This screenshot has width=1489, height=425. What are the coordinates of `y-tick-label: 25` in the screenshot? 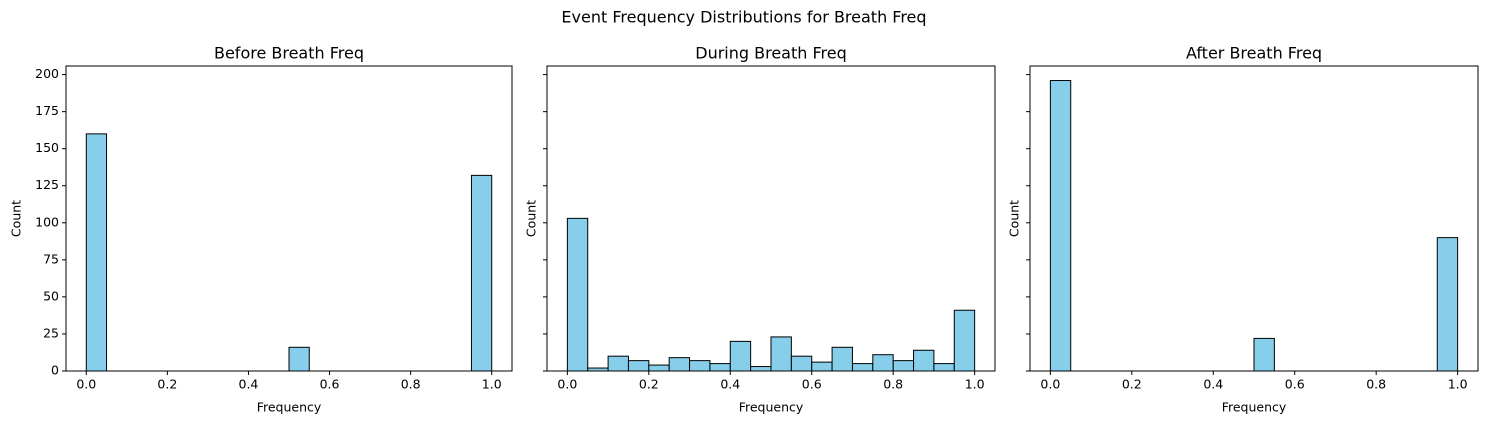 It's located at (51, 332).